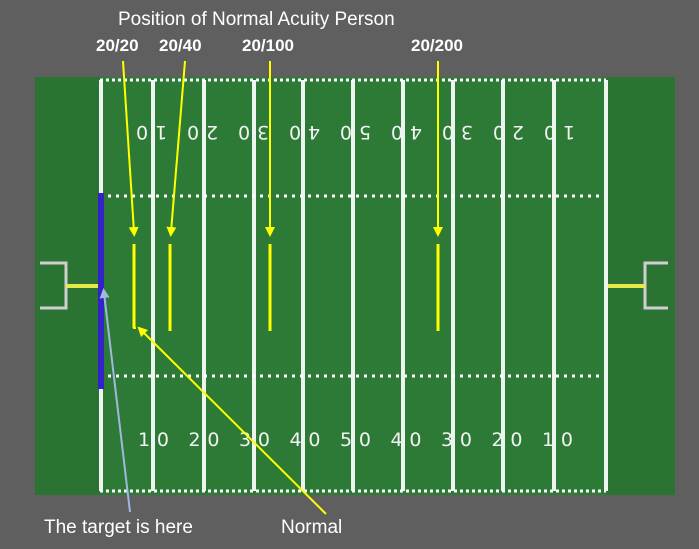  What do you see at coordinates (638, 285) in the screenshot?
I see `goal-post-right` at bounding box center [638, 285].